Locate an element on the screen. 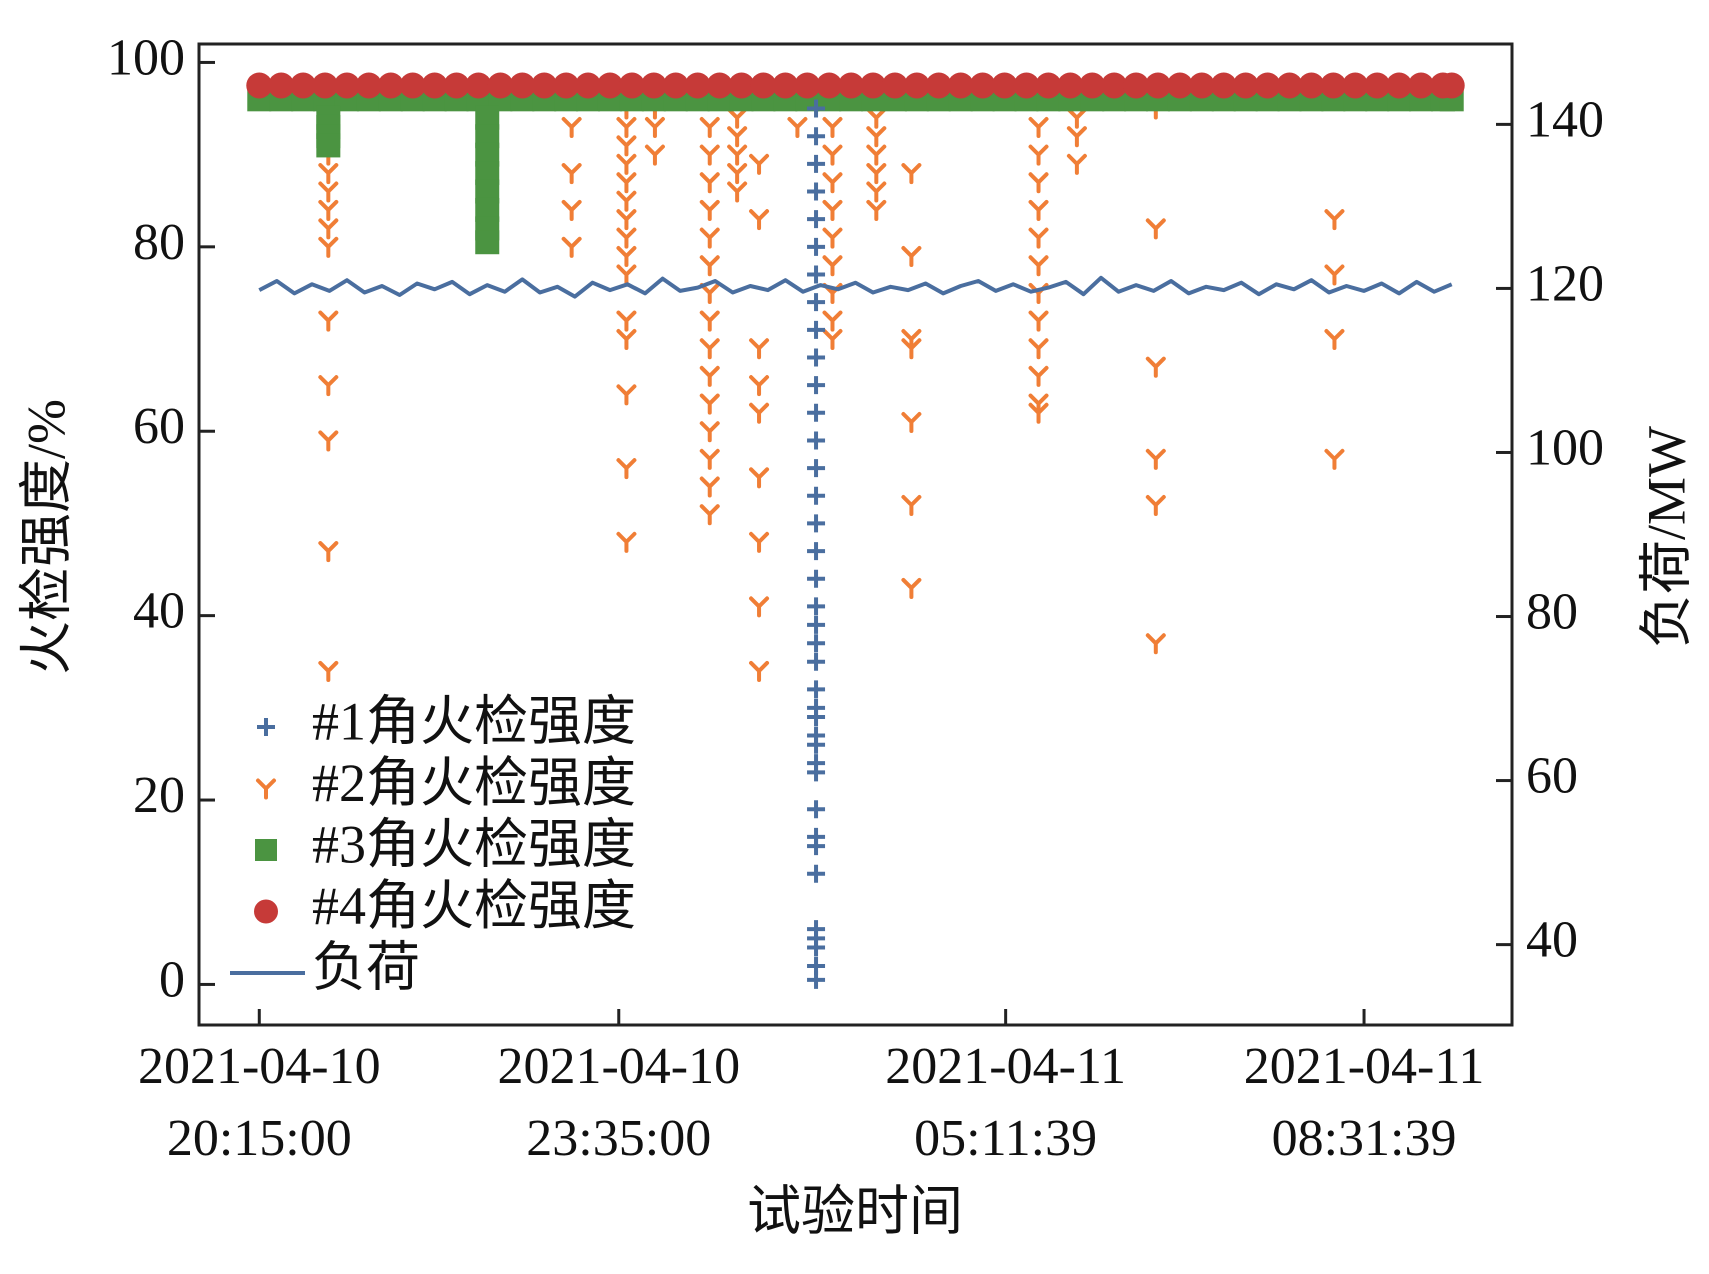 Image resolution: width=1709 pixels, height=1274 pixels. legend-label: #4角火检强度 is located at coordinates (474, 906).